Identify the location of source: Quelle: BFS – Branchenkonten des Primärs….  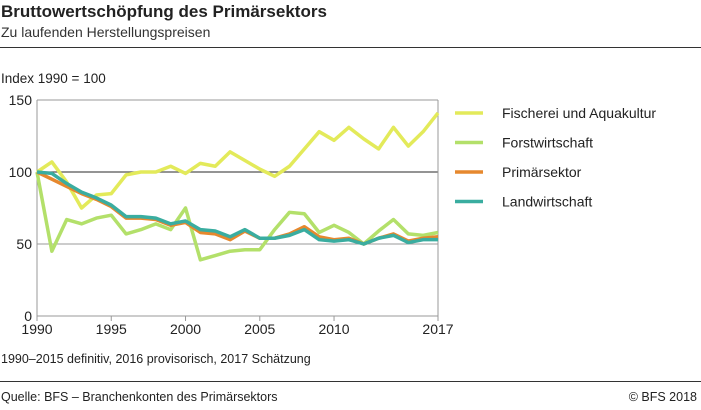
(139, 397).